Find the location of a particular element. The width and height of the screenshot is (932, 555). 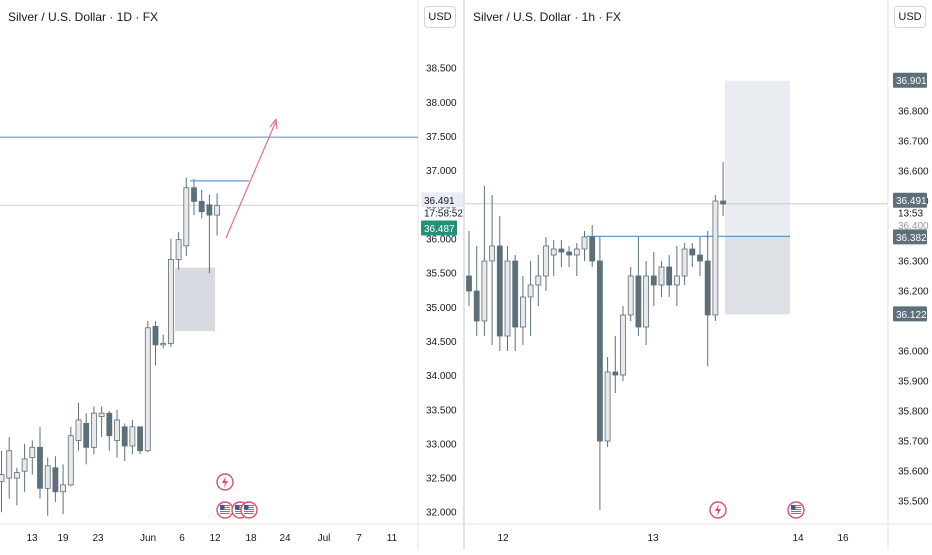

stop-zone is located at coordinates (757, 275).